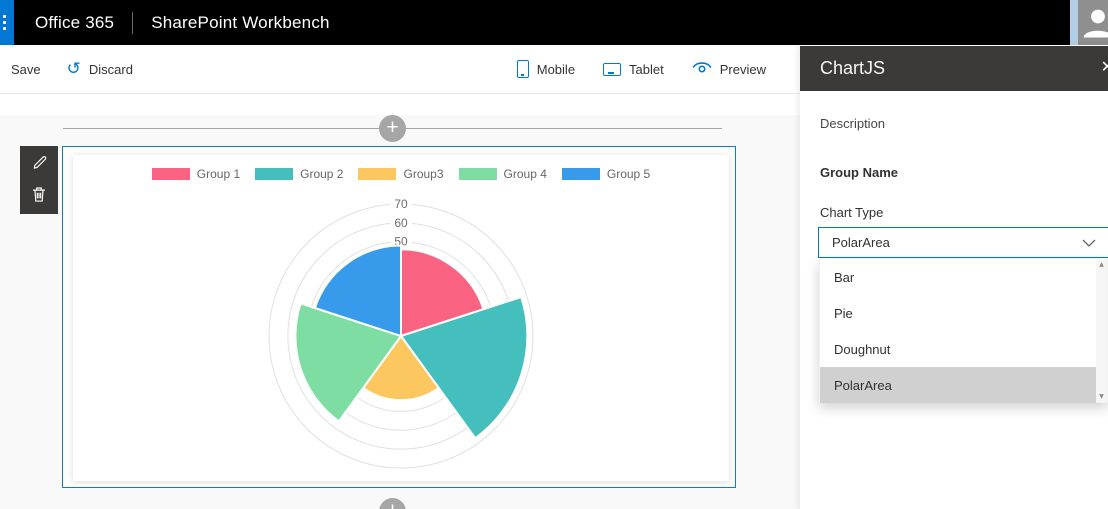 The width and height of the screenshot is (1108, 509). I want to click on add-webpart-button-bottom: +, so click(392, 503).